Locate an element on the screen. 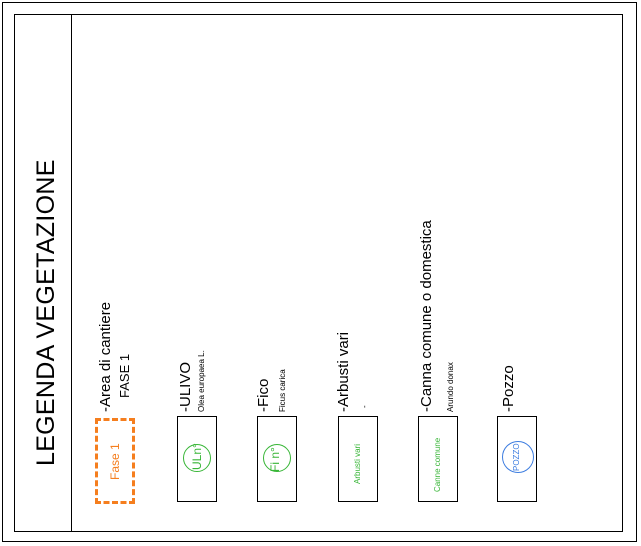 The height and width of the screenshot is (546, 641). olive-sub: Olea europaea L. is located at coordinates (201, 381).